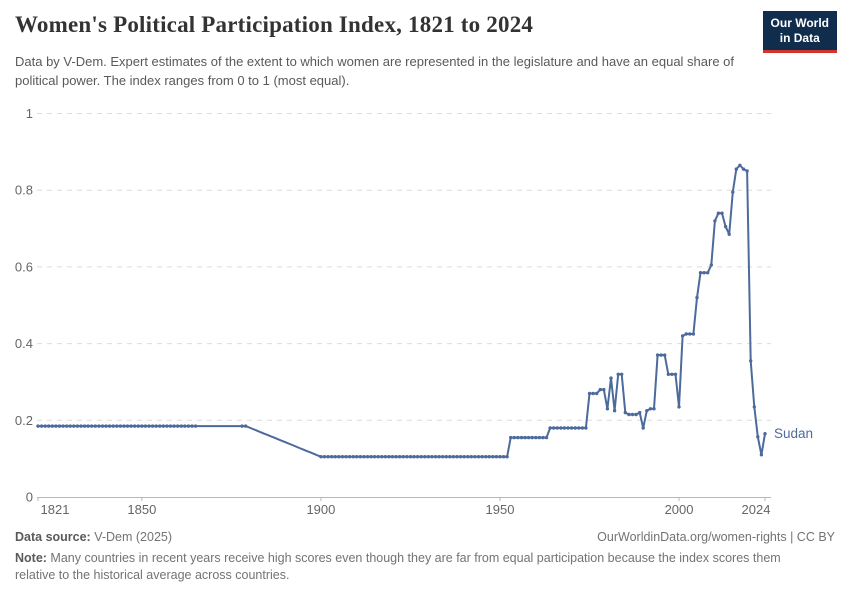 The image size is (850, 600). I want to click on data-source-label: Data source:, so click(53, 537).